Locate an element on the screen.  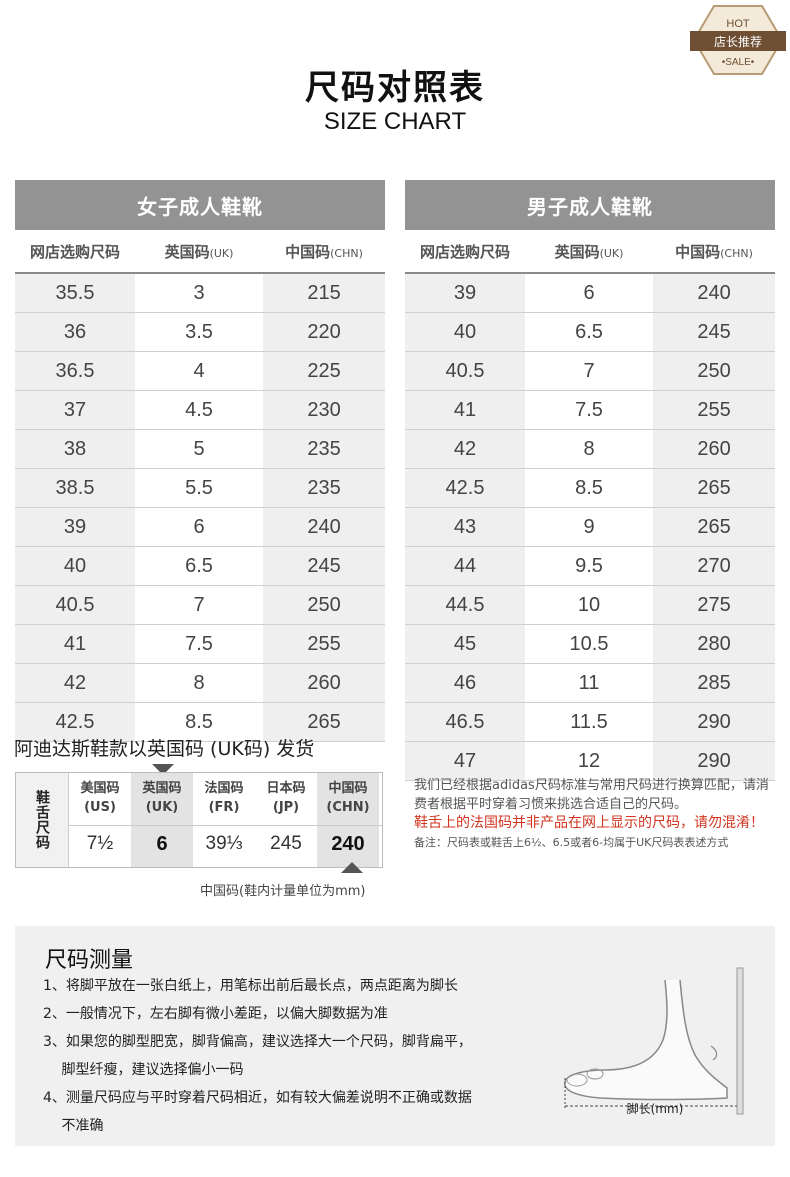
women-size-cell: 4 is located at coordinates (199, 371).